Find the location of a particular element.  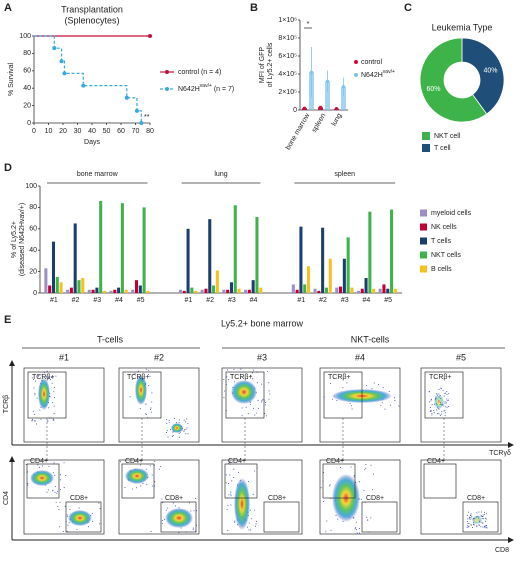

x-tick-label: 70 is located at coordinates (136, 131).